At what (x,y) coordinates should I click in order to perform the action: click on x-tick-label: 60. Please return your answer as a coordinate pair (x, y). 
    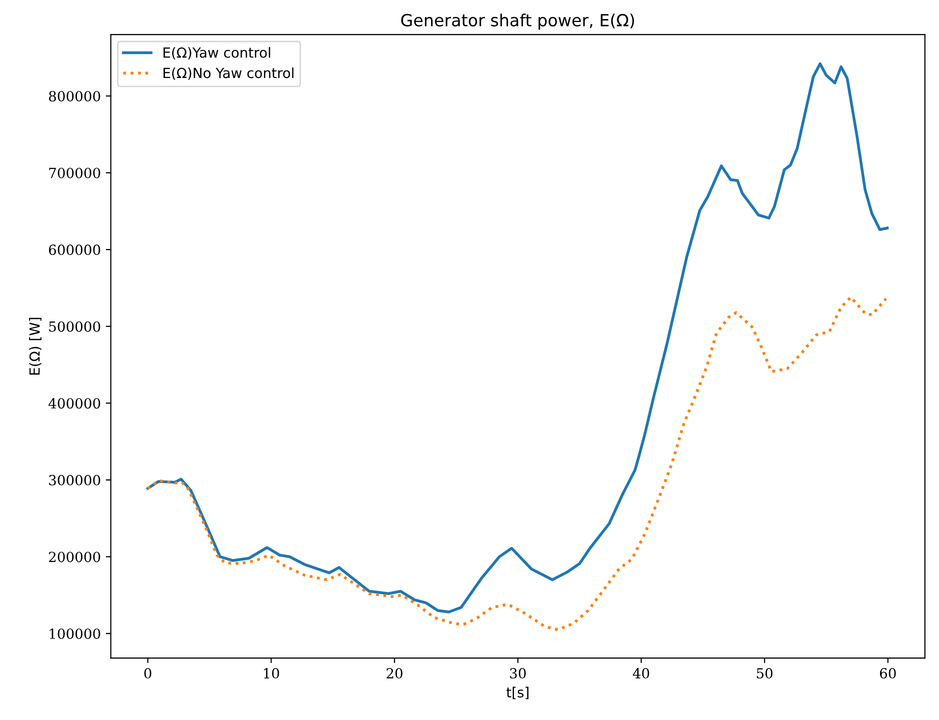
    Looking at the image, I should click on (888, 673).